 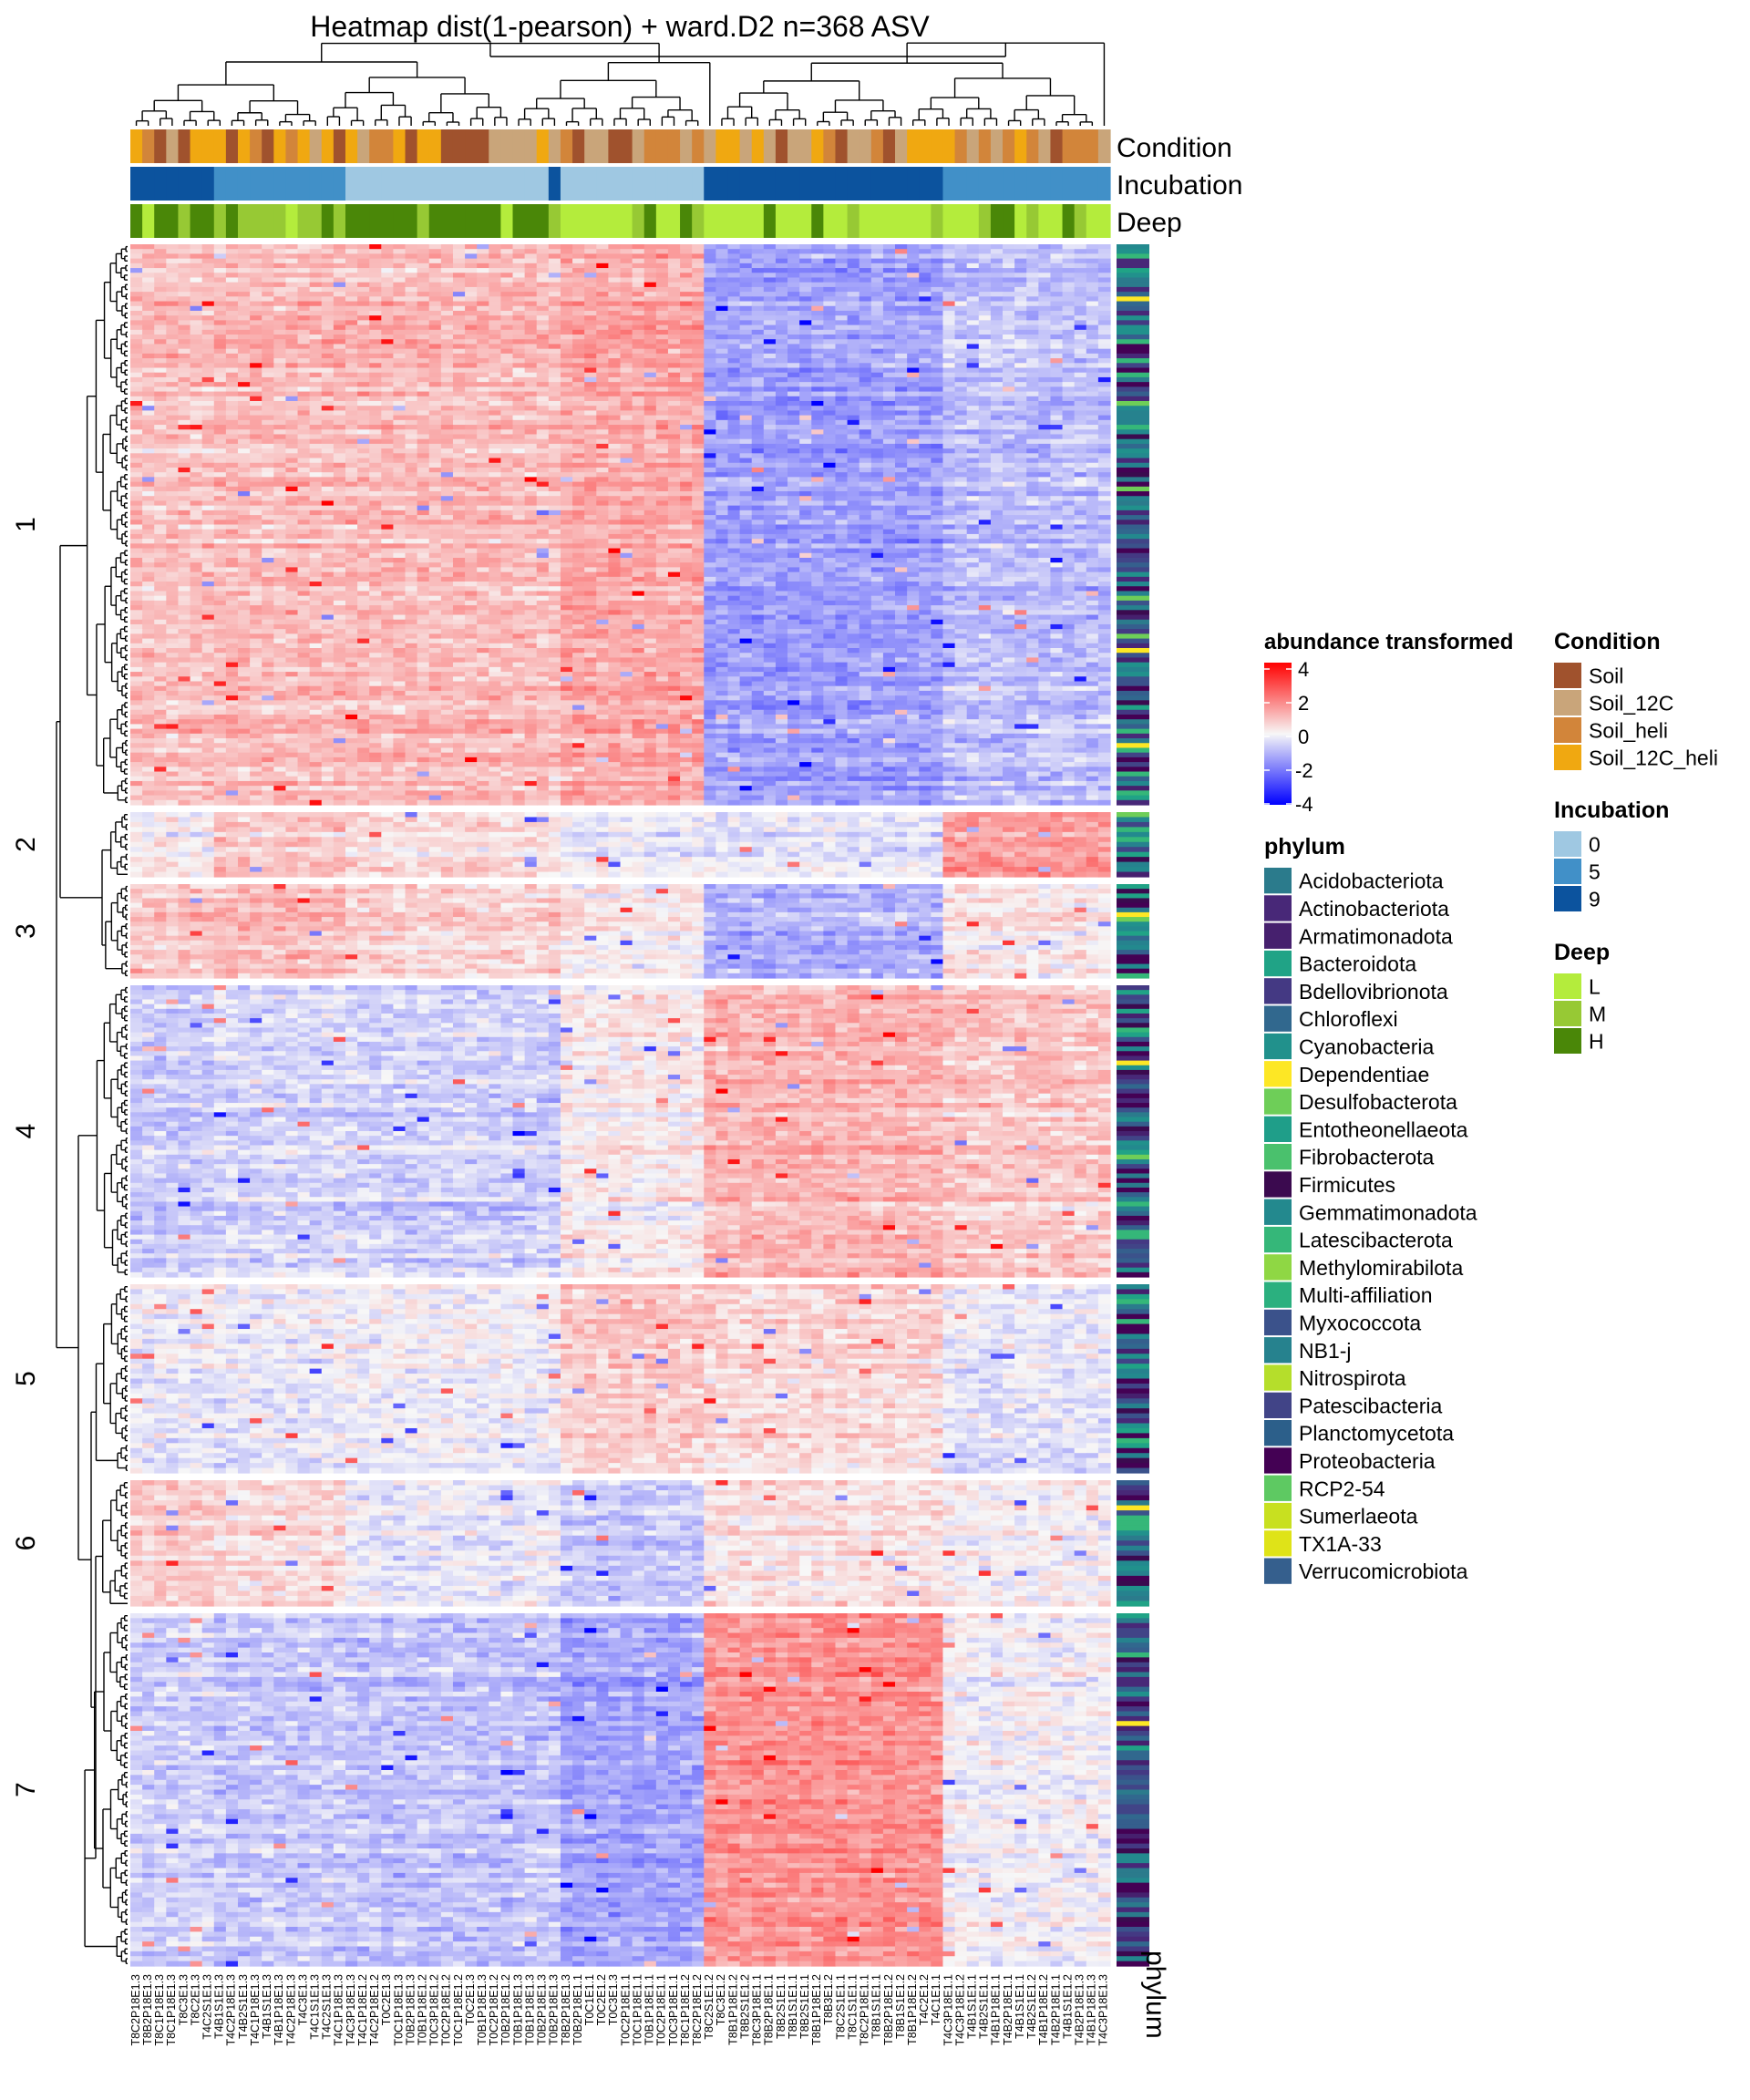 What do you see at coordinates (566, 221) in the screenshot?
I see `deep-cell` at bounding box center [566, 221].